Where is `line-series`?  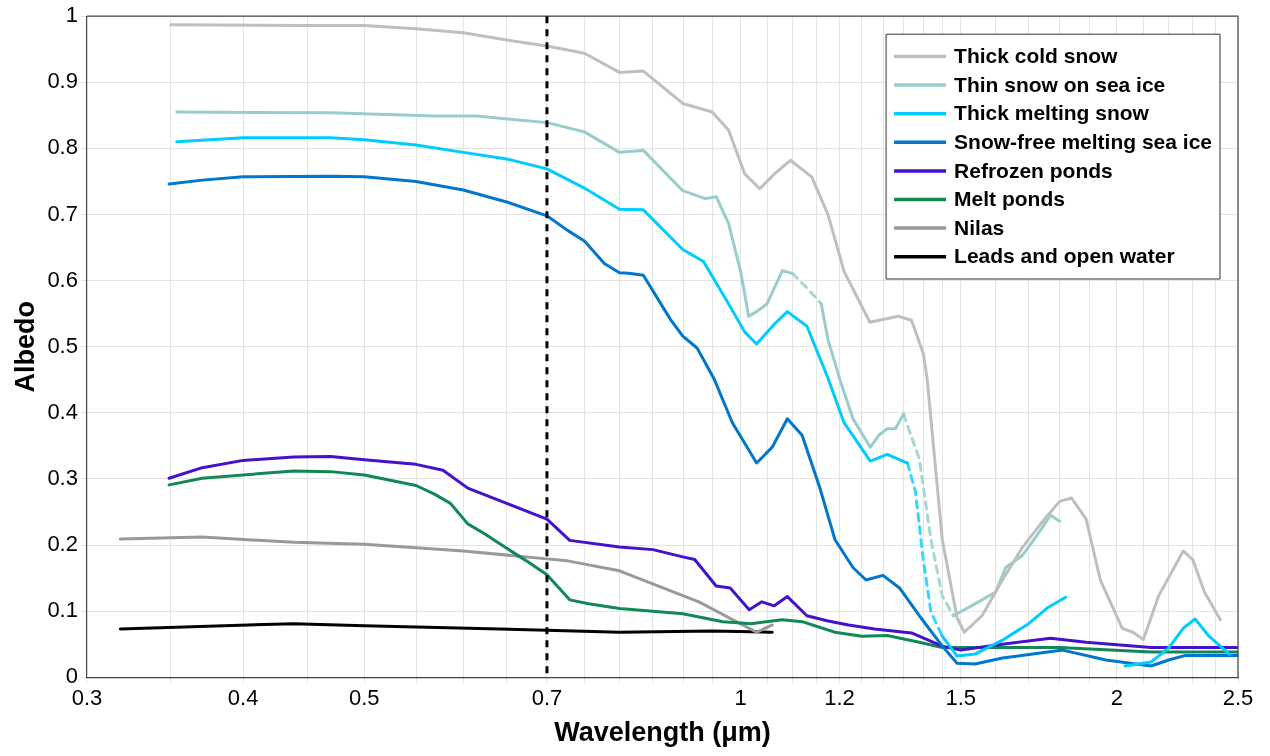
line-series is located at coordinates (925, 549).